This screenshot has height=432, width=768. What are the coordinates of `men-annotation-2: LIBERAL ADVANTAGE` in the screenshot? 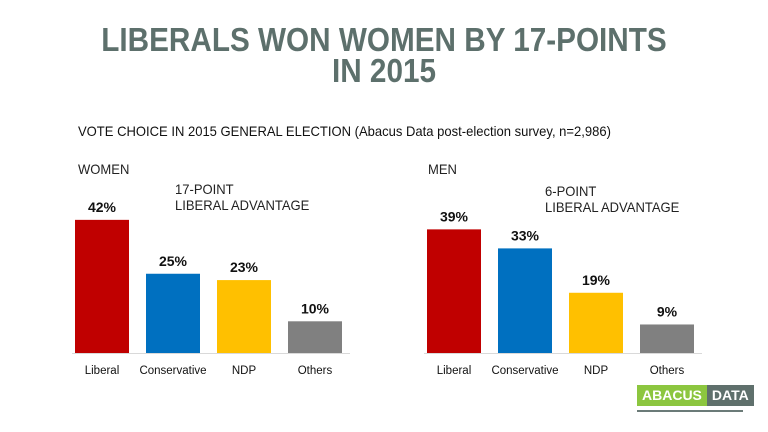 It's located at (612, 207).